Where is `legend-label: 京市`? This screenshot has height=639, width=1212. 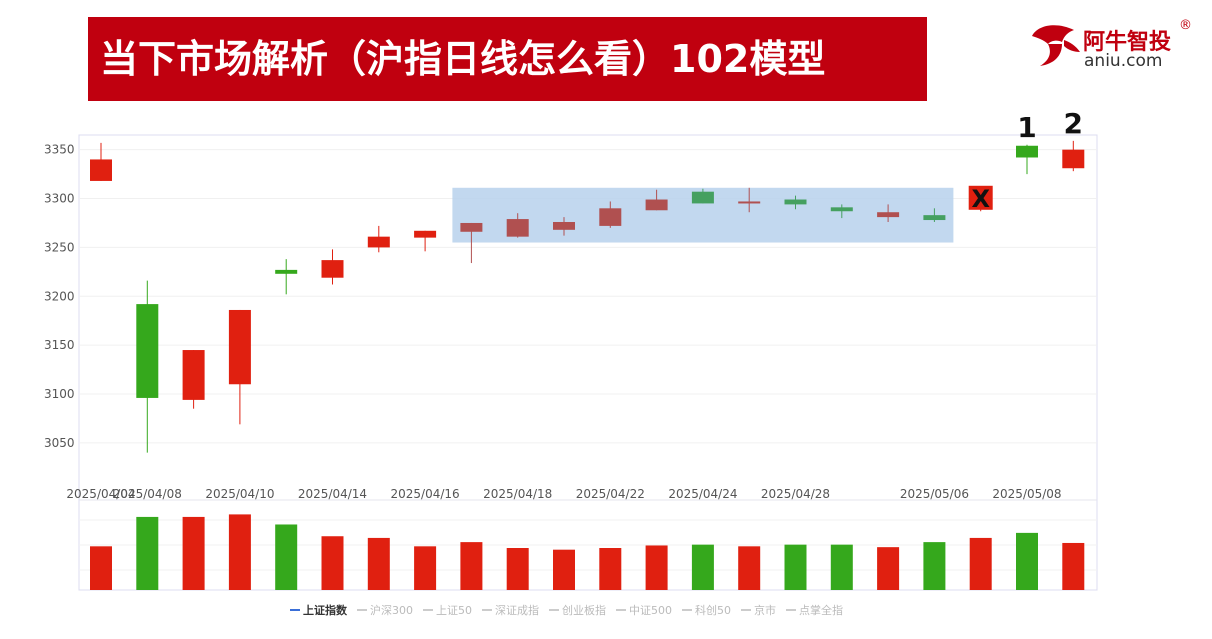 legend-label: 京市 is located at coordinates (765, 610).